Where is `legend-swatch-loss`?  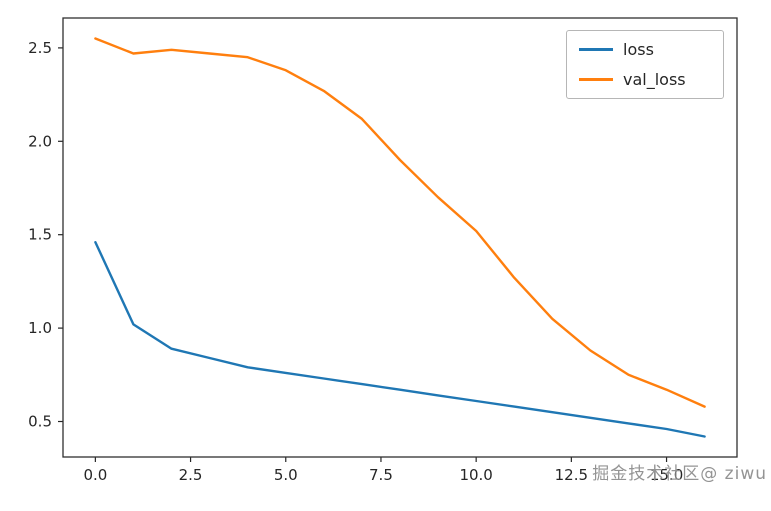 legend-swatch-loss is located at coordinates (596, 50).